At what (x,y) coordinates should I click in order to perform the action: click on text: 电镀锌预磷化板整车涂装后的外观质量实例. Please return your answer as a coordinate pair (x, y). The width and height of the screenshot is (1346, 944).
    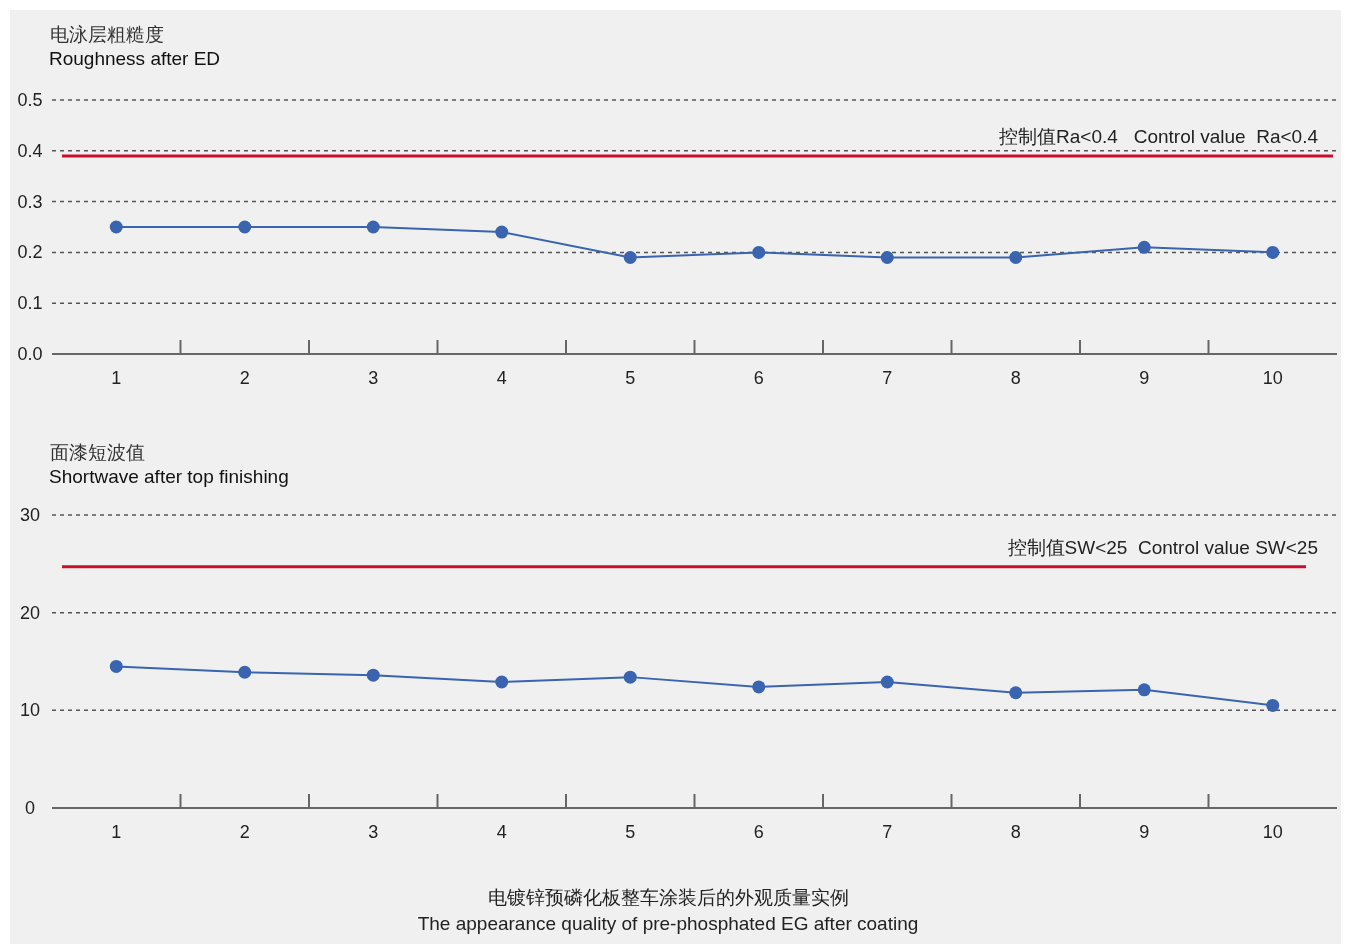
    Looking at the image, I should click on (668, 897).